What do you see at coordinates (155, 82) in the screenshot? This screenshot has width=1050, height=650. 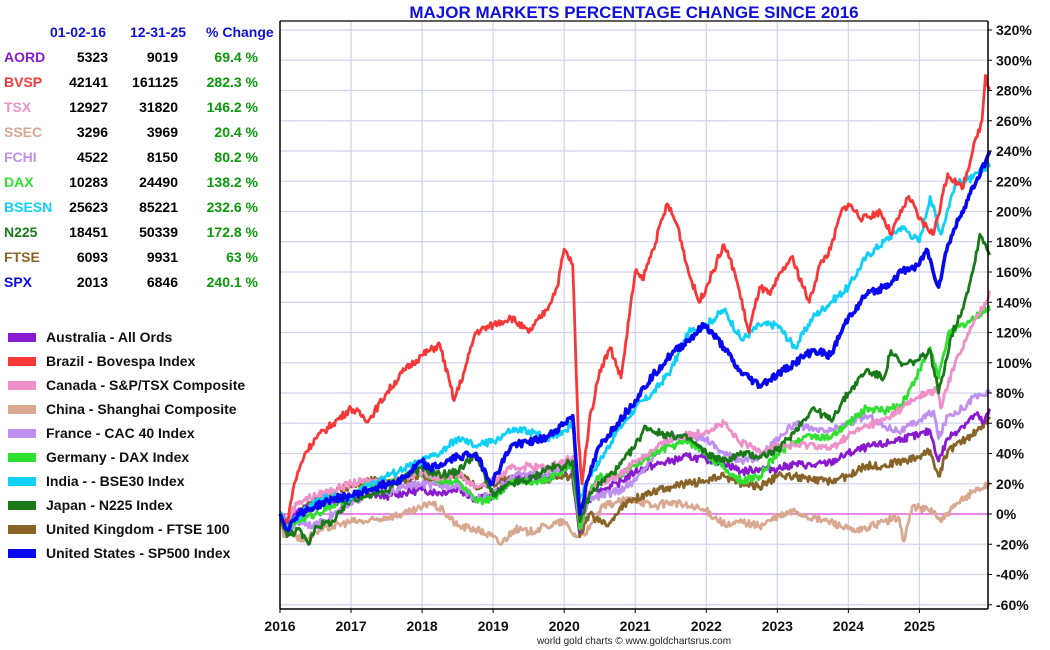 I see `table-end-value: 161125` at bounding box center [155, 82].